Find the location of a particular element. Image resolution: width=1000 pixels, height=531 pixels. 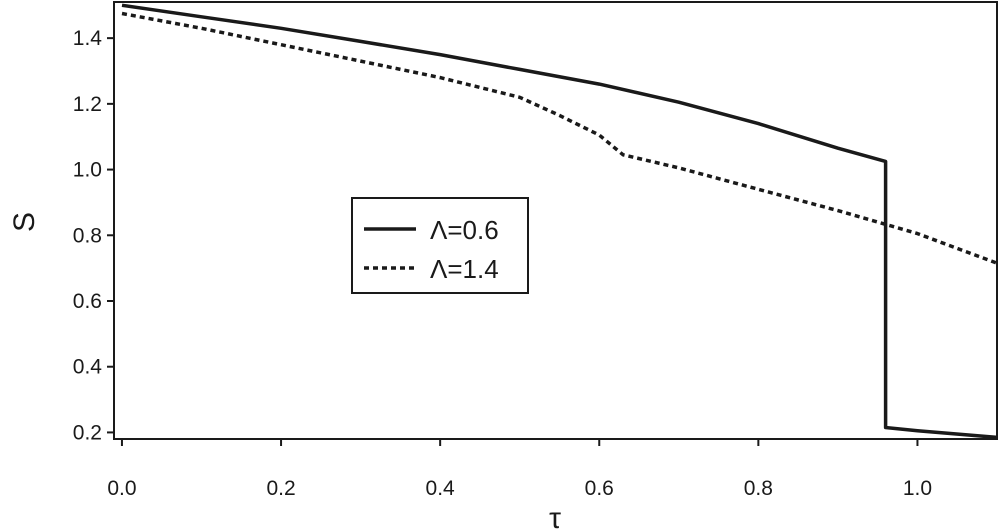

legend-label-series-1: Λ=0.6 is located at coordinates (464, 230).